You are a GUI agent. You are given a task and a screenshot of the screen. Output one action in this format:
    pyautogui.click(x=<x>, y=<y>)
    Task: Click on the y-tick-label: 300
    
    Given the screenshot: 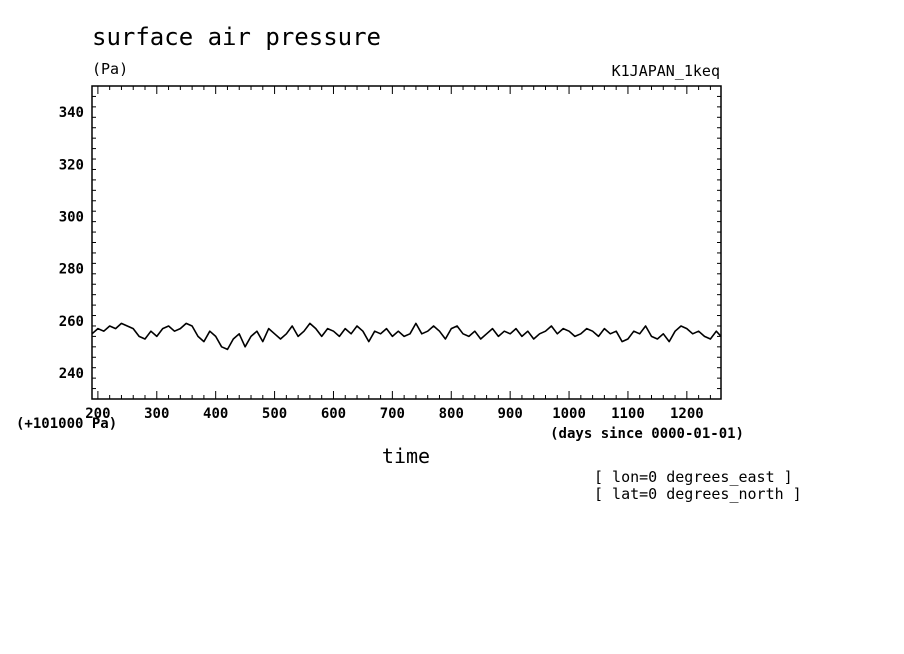 What is the action you would take?
    pyautogui.click(x=71, y=217)
    